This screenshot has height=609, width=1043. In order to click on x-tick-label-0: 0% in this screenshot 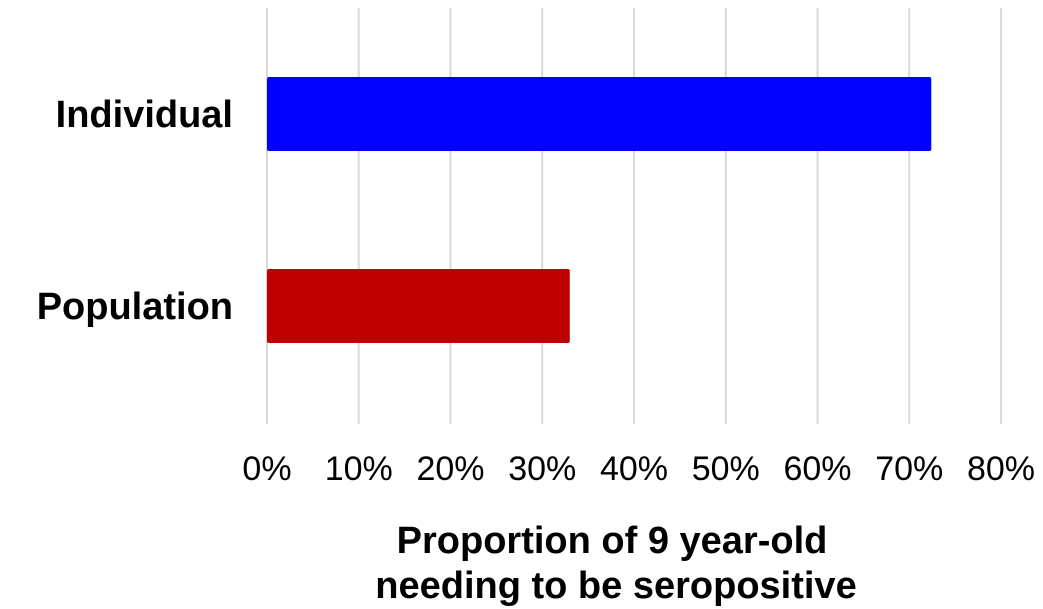, I will do `click(266, 469)`.